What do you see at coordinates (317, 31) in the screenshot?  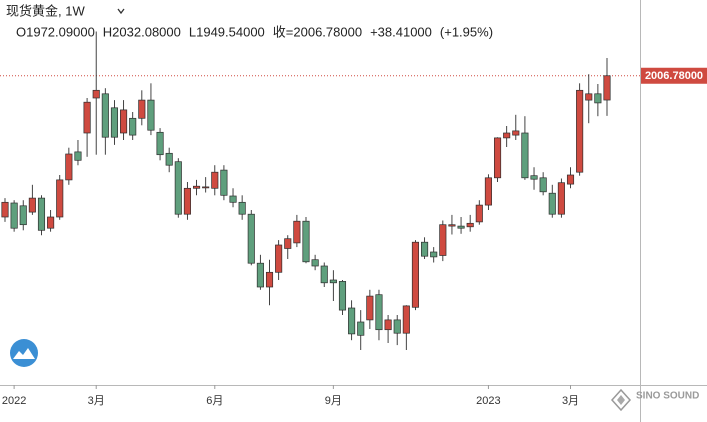 I see `ohlc-label: 收=2006.78000` at bounding box center [317, 31].